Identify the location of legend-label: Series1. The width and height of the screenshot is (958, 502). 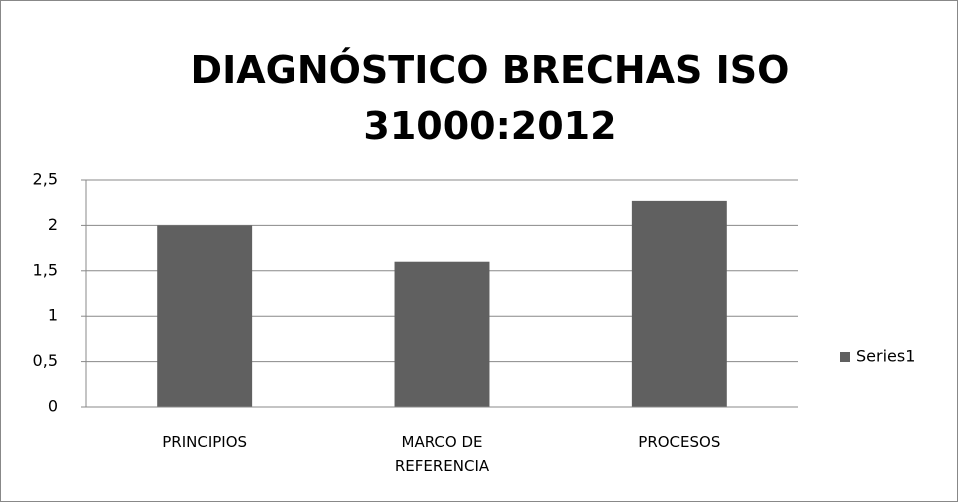
(885, 356).